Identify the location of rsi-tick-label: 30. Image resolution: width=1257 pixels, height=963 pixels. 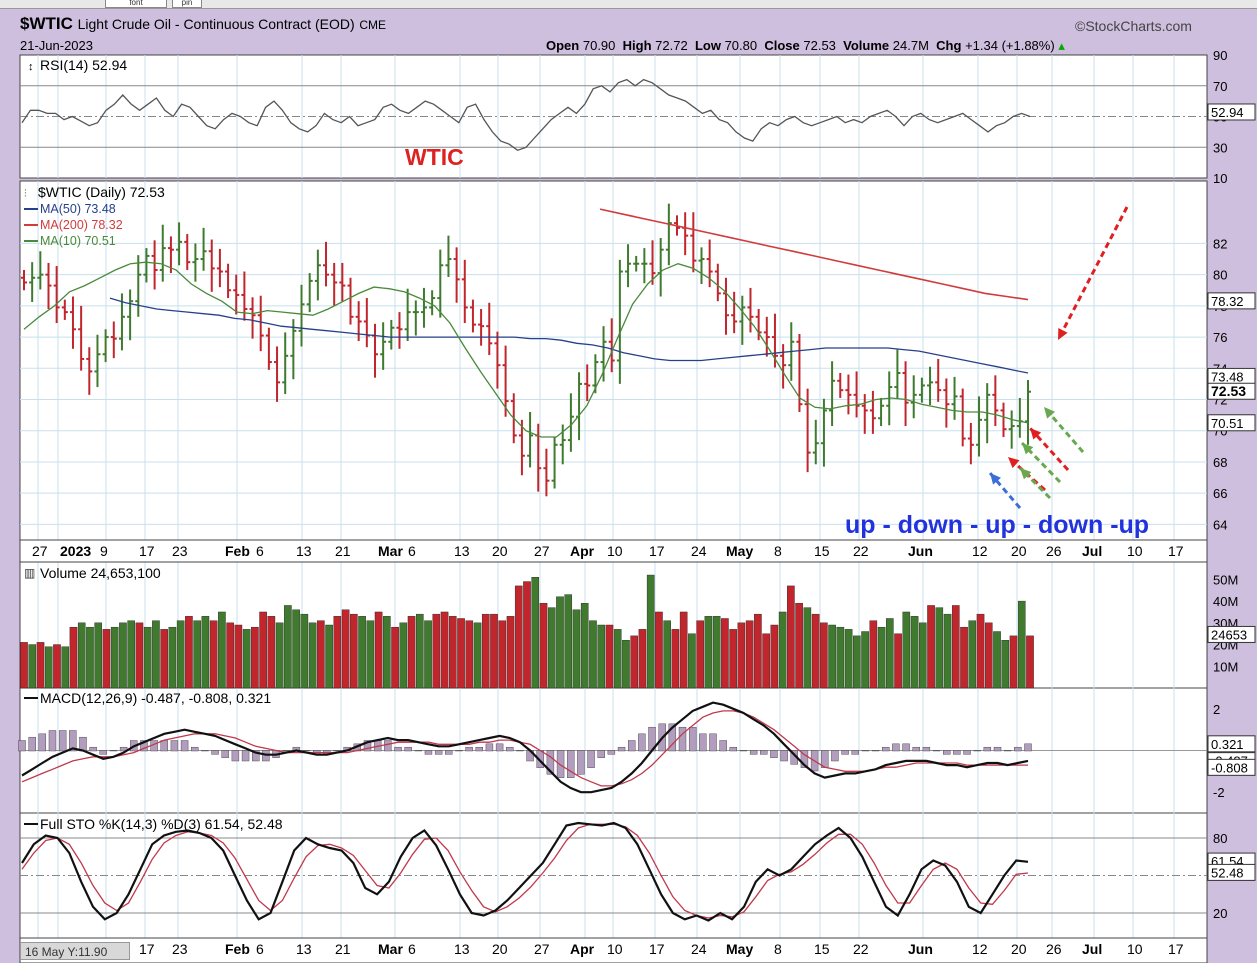
(1220, 147).